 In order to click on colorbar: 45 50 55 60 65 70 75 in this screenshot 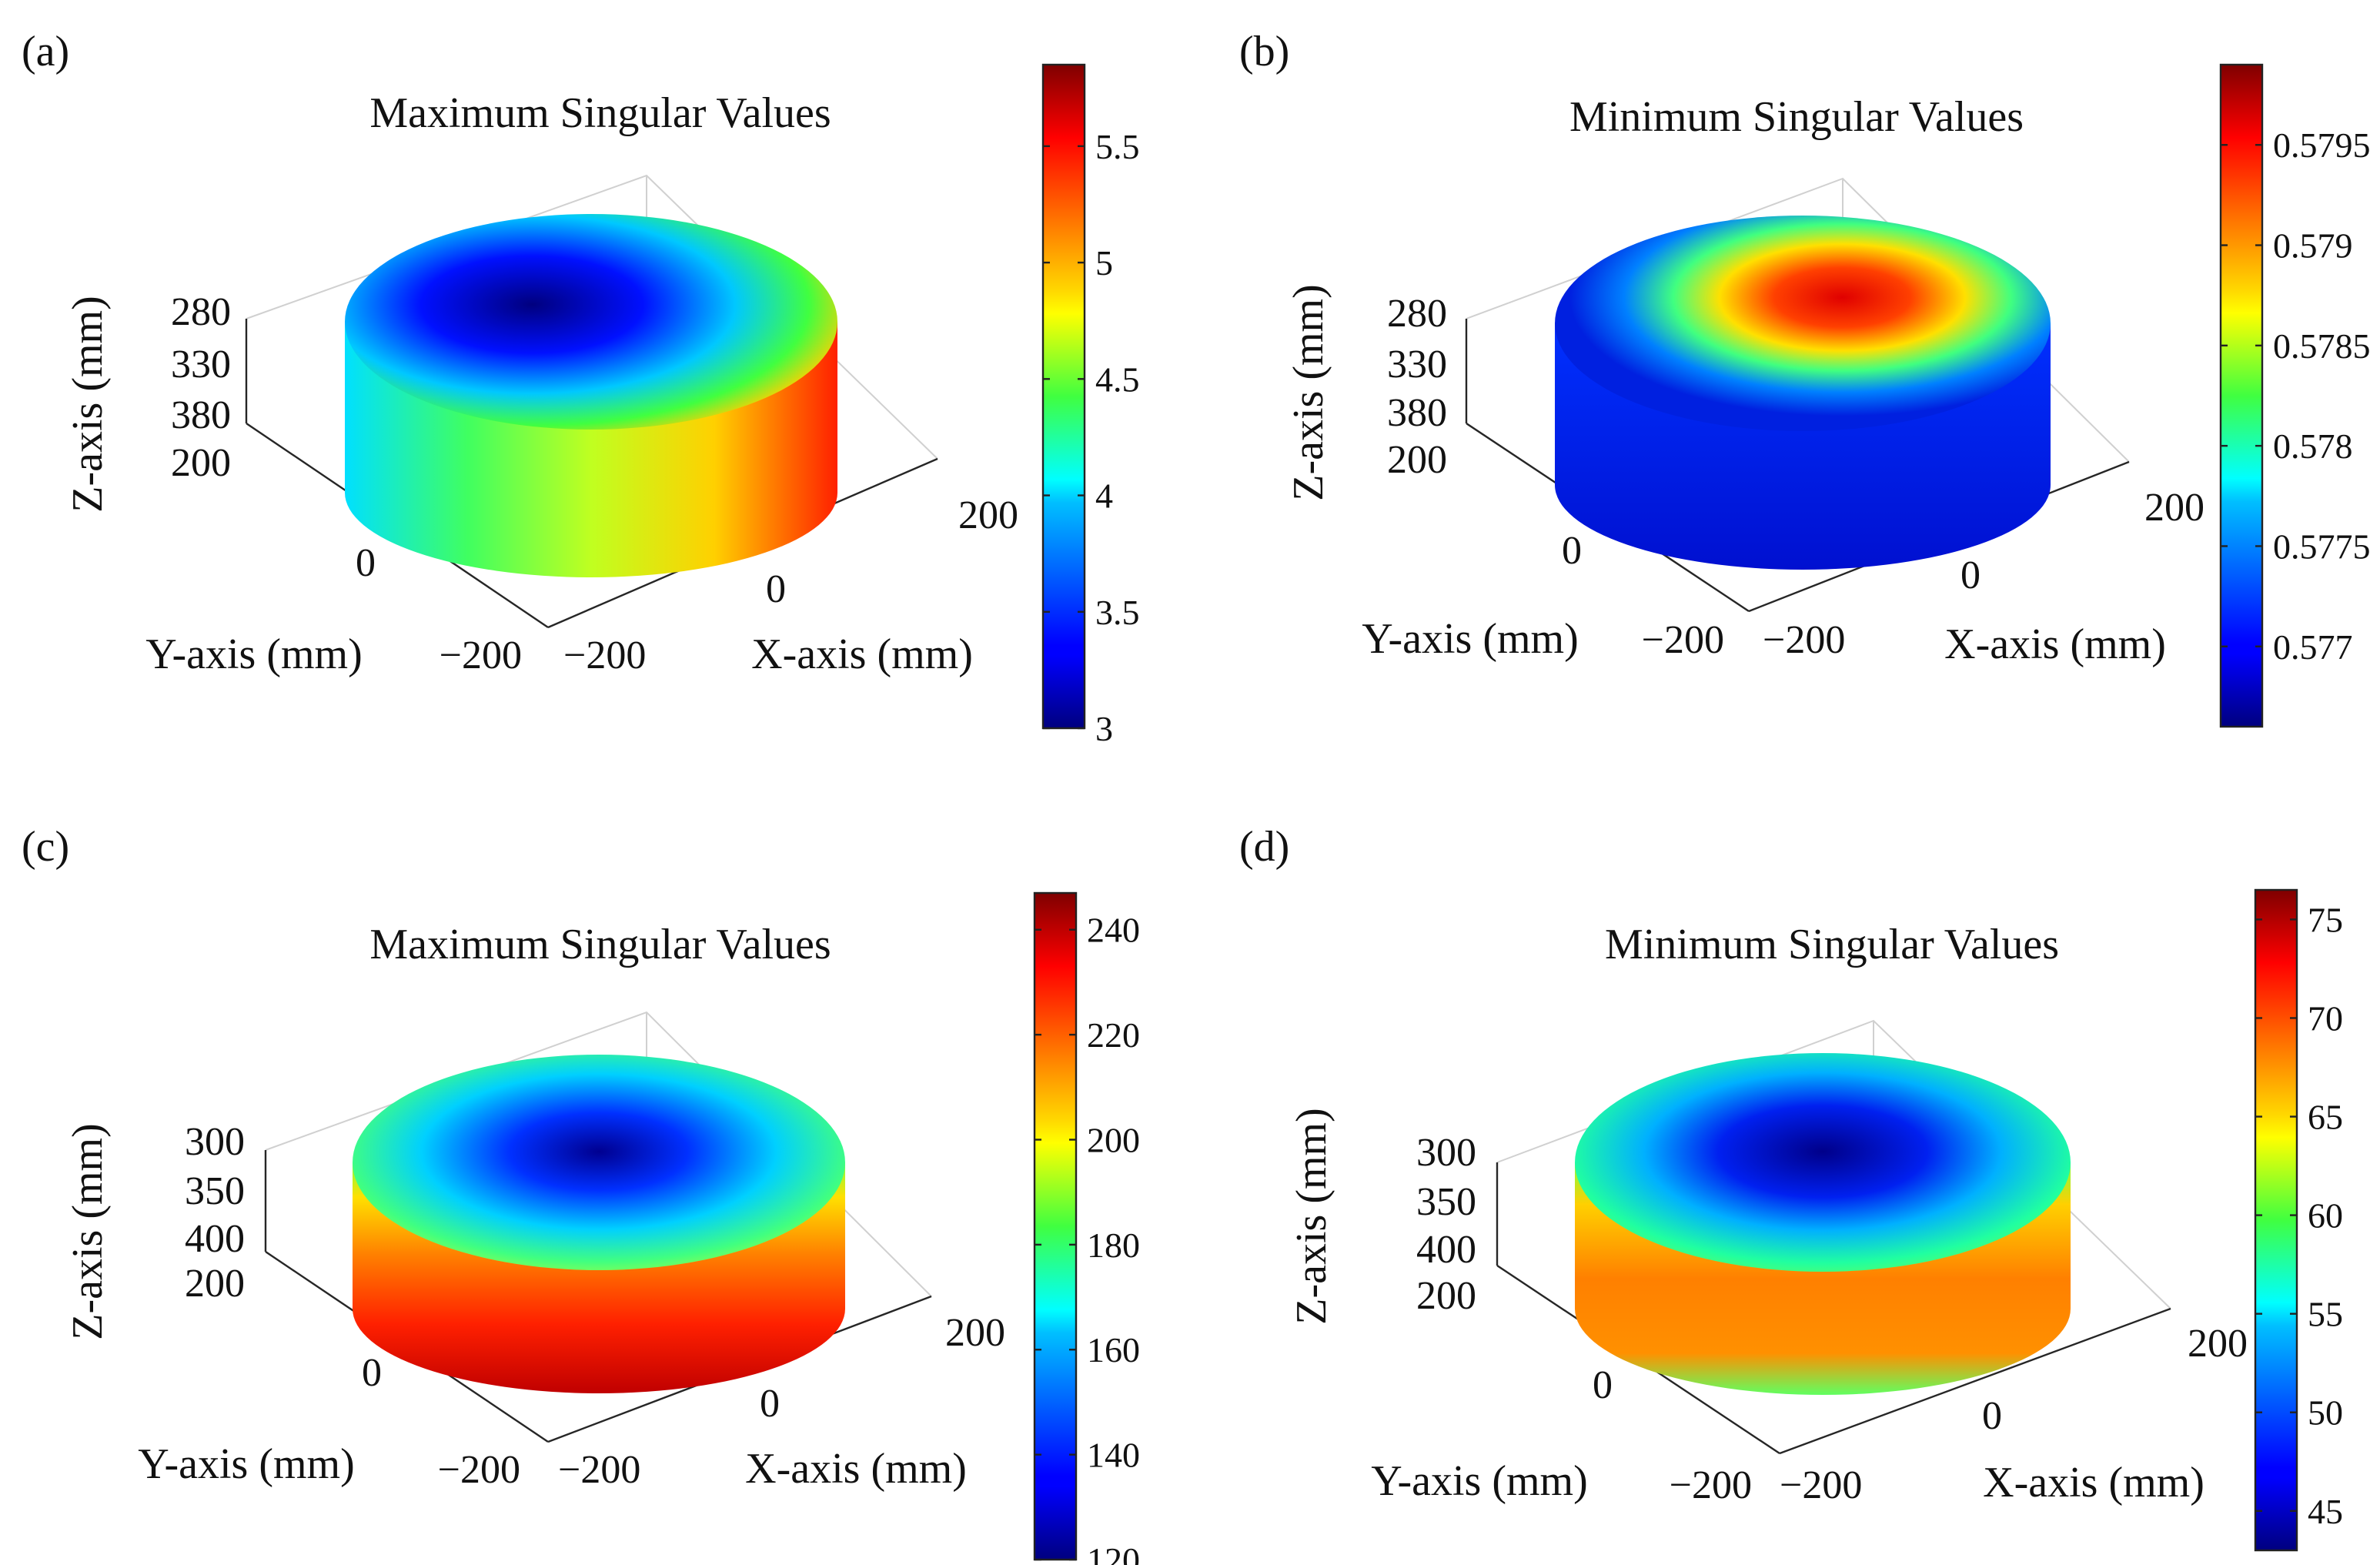, I will do `click(2299, 1220)`.